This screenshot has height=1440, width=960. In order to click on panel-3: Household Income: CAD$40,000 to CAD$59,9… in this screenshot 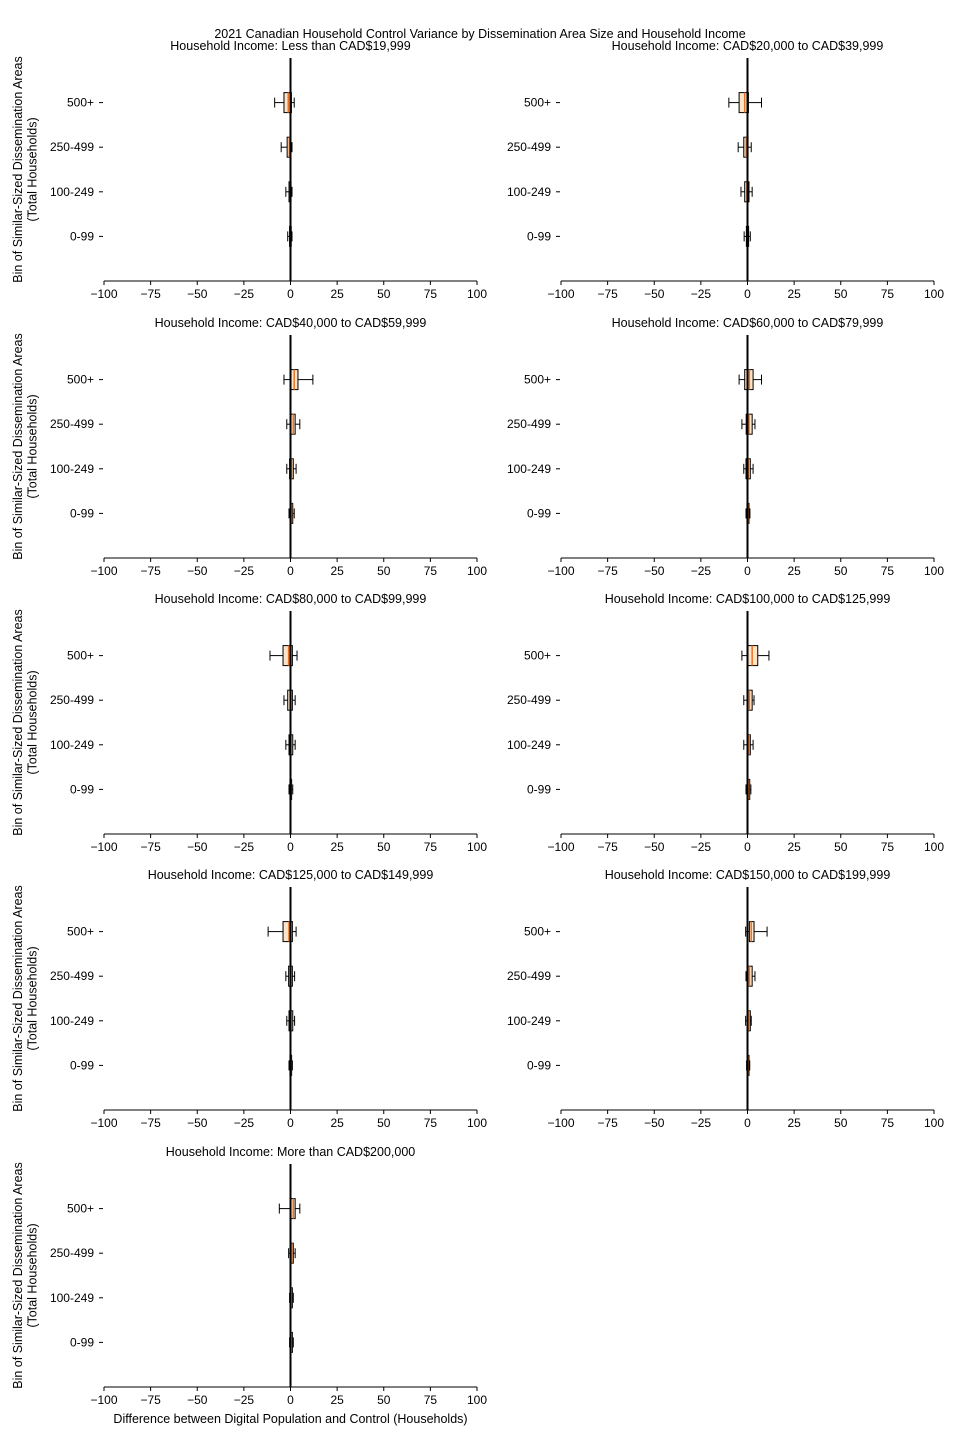, I will do `click(249, 447)`.